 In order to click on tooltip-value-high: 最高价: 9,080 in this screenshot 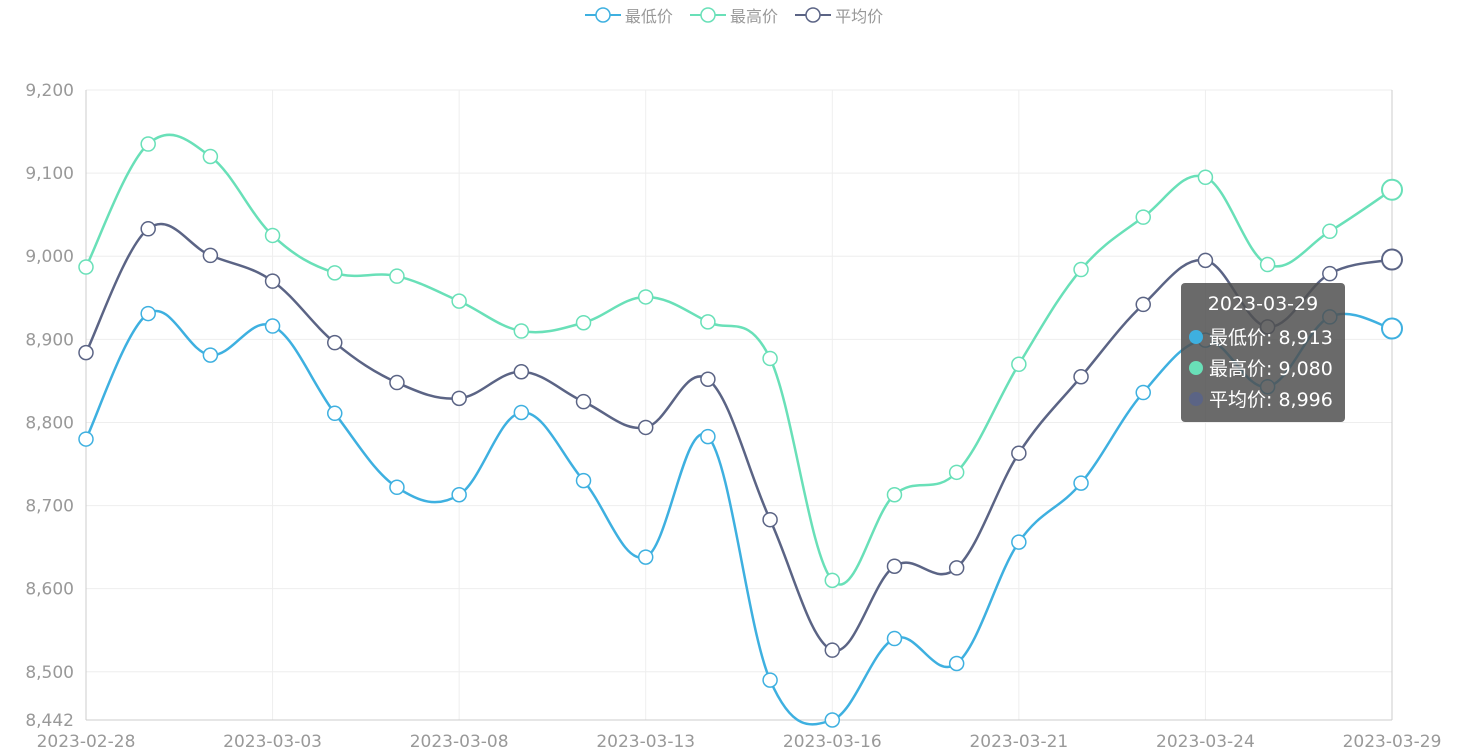, I will do `click(1271, 369)`.